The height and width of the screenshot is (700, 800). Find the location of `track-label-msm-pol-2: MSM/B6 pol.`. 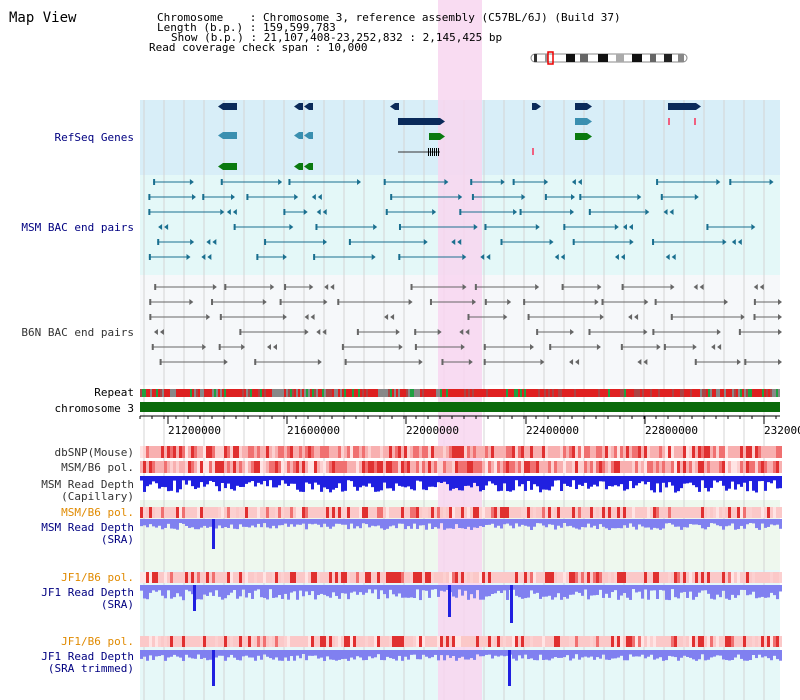

track-label-msm-pol-2: MSM/B6 pol. is located at coordinates (97, 512).